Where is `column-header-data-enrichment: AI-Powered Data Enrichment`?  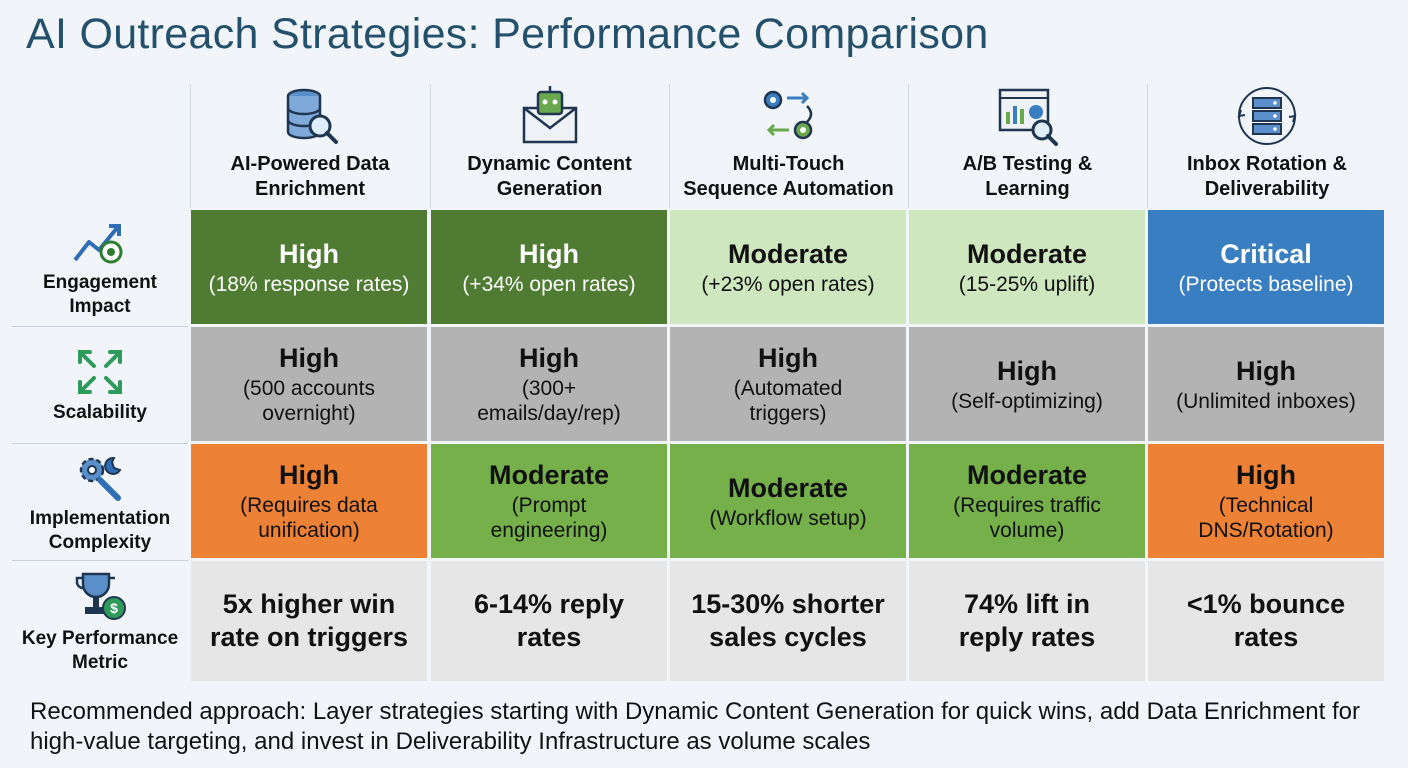 column-header-data-enrichment: AI-Powered Data Enrichment is located at coordinates (310, 146).